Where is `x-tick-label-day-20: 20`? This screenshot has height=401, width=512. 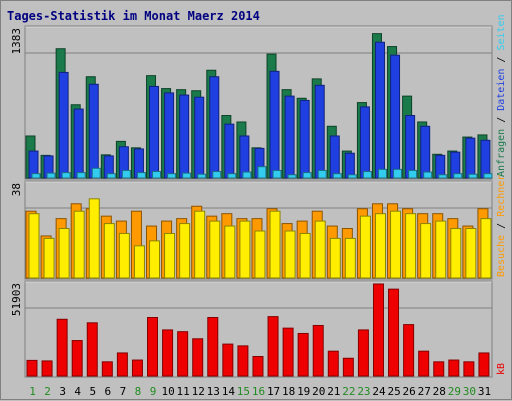 x-tick-label-day-20: 20 is located at coordinates (318, 391).